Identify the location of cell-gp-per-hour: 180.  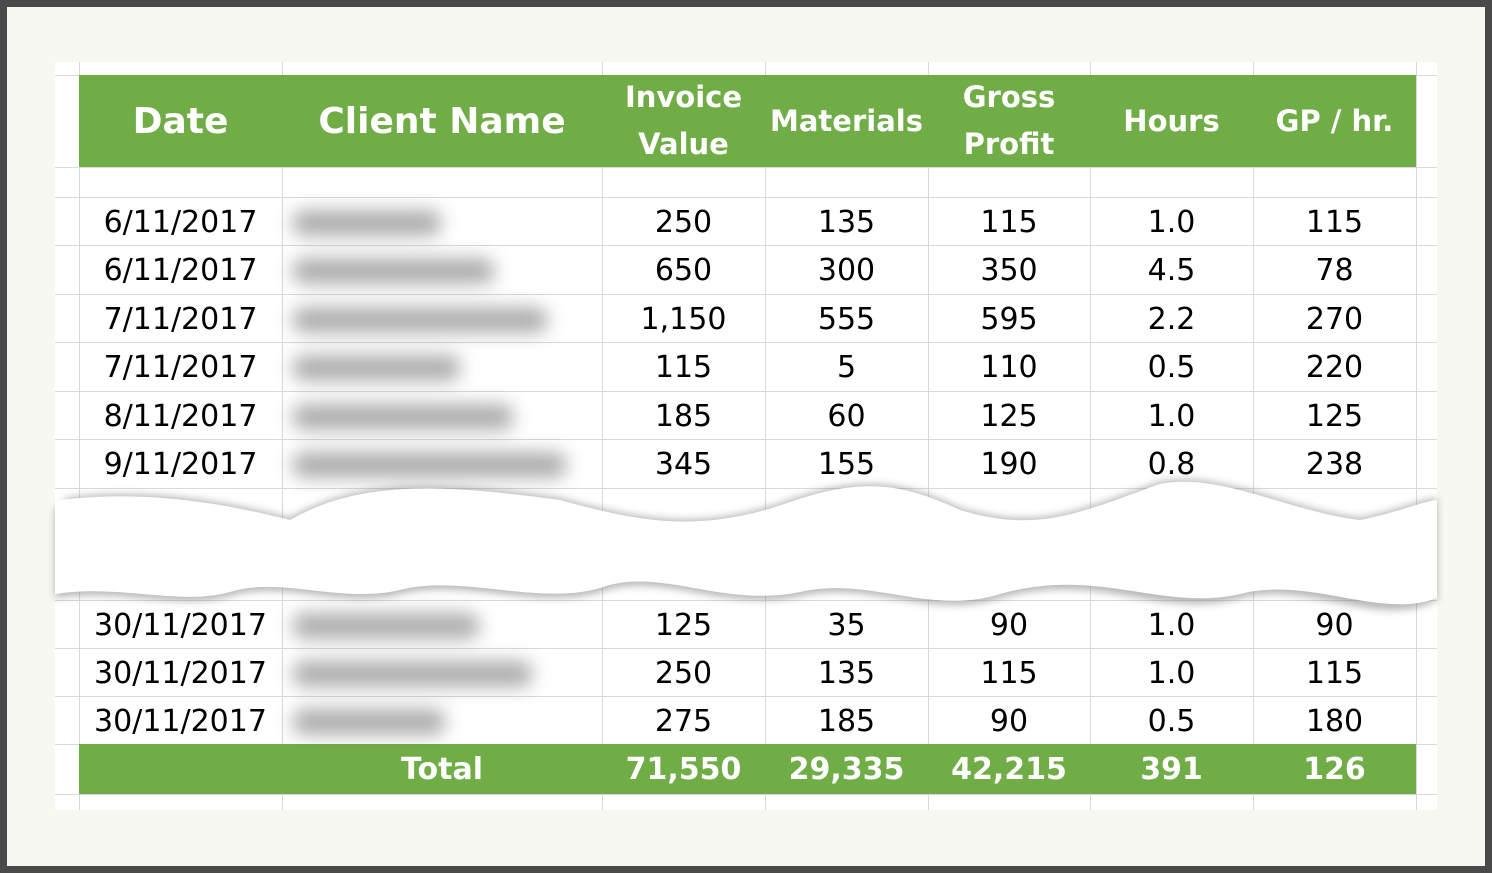
(1334, 721).